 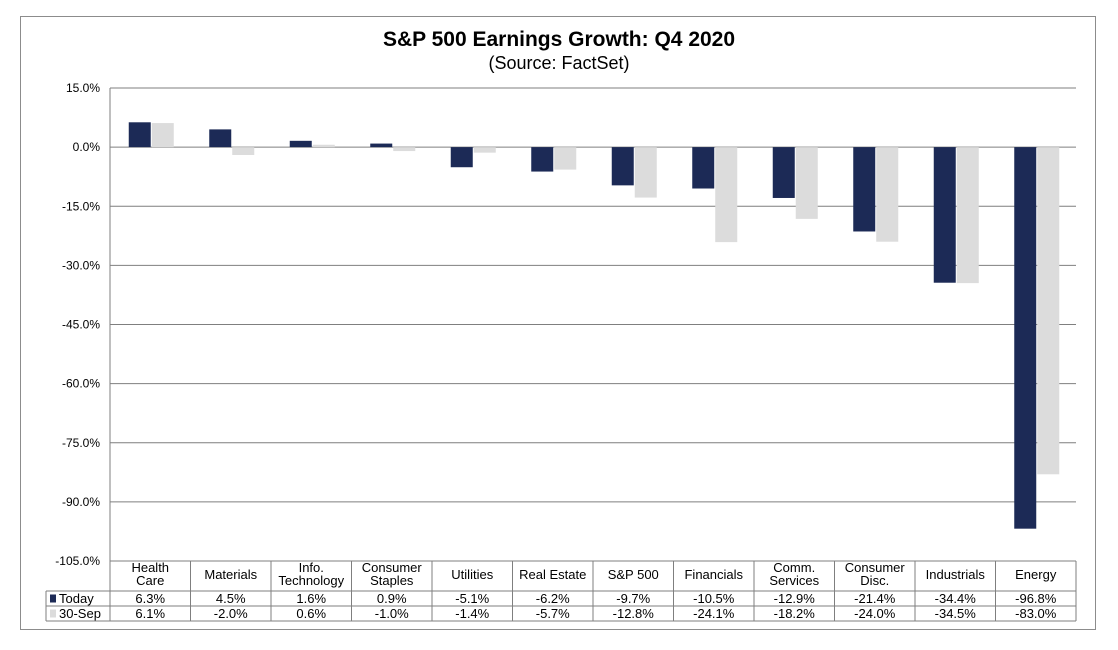 I want to click on category-label: Info., so click(x=311, y=567).